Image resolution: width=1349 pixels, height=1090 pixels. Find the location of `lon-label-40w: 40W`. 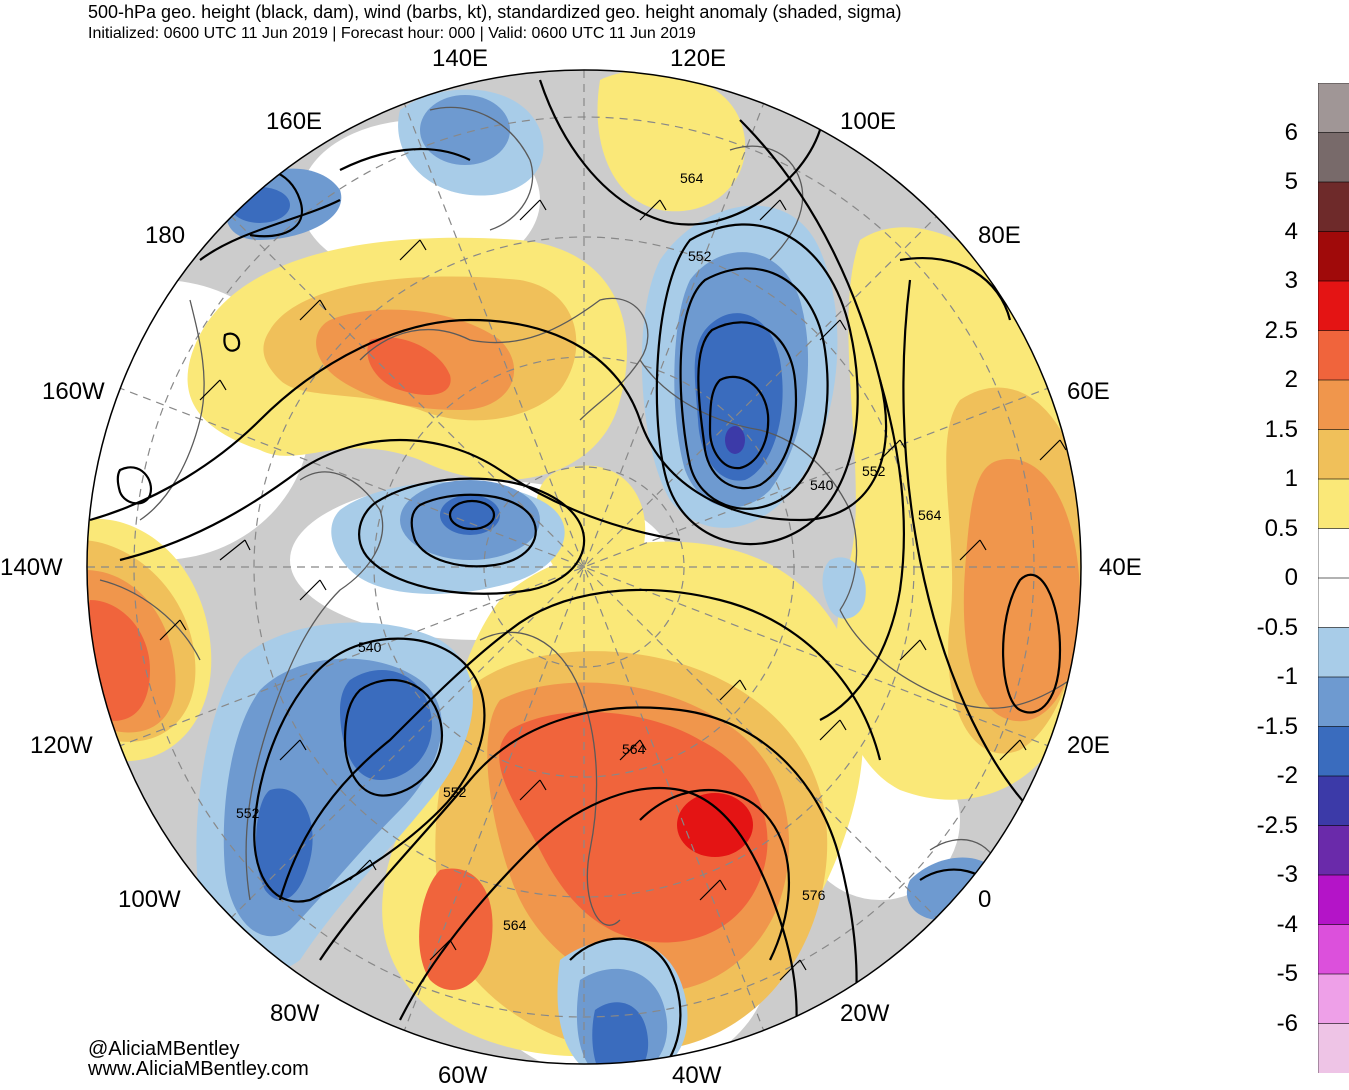

lon-label-40w: 40W is located at coordinates (697, 1075).